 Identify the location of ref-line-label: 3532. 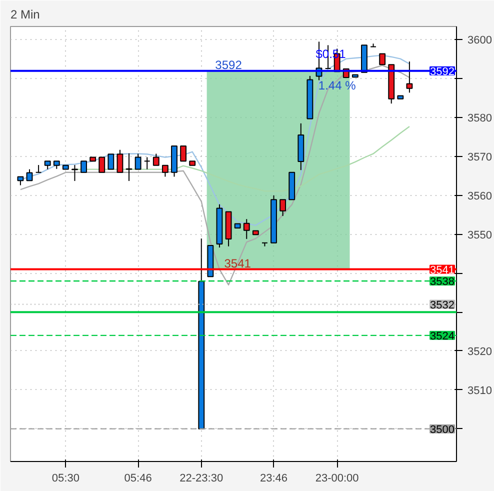
(442, 305).